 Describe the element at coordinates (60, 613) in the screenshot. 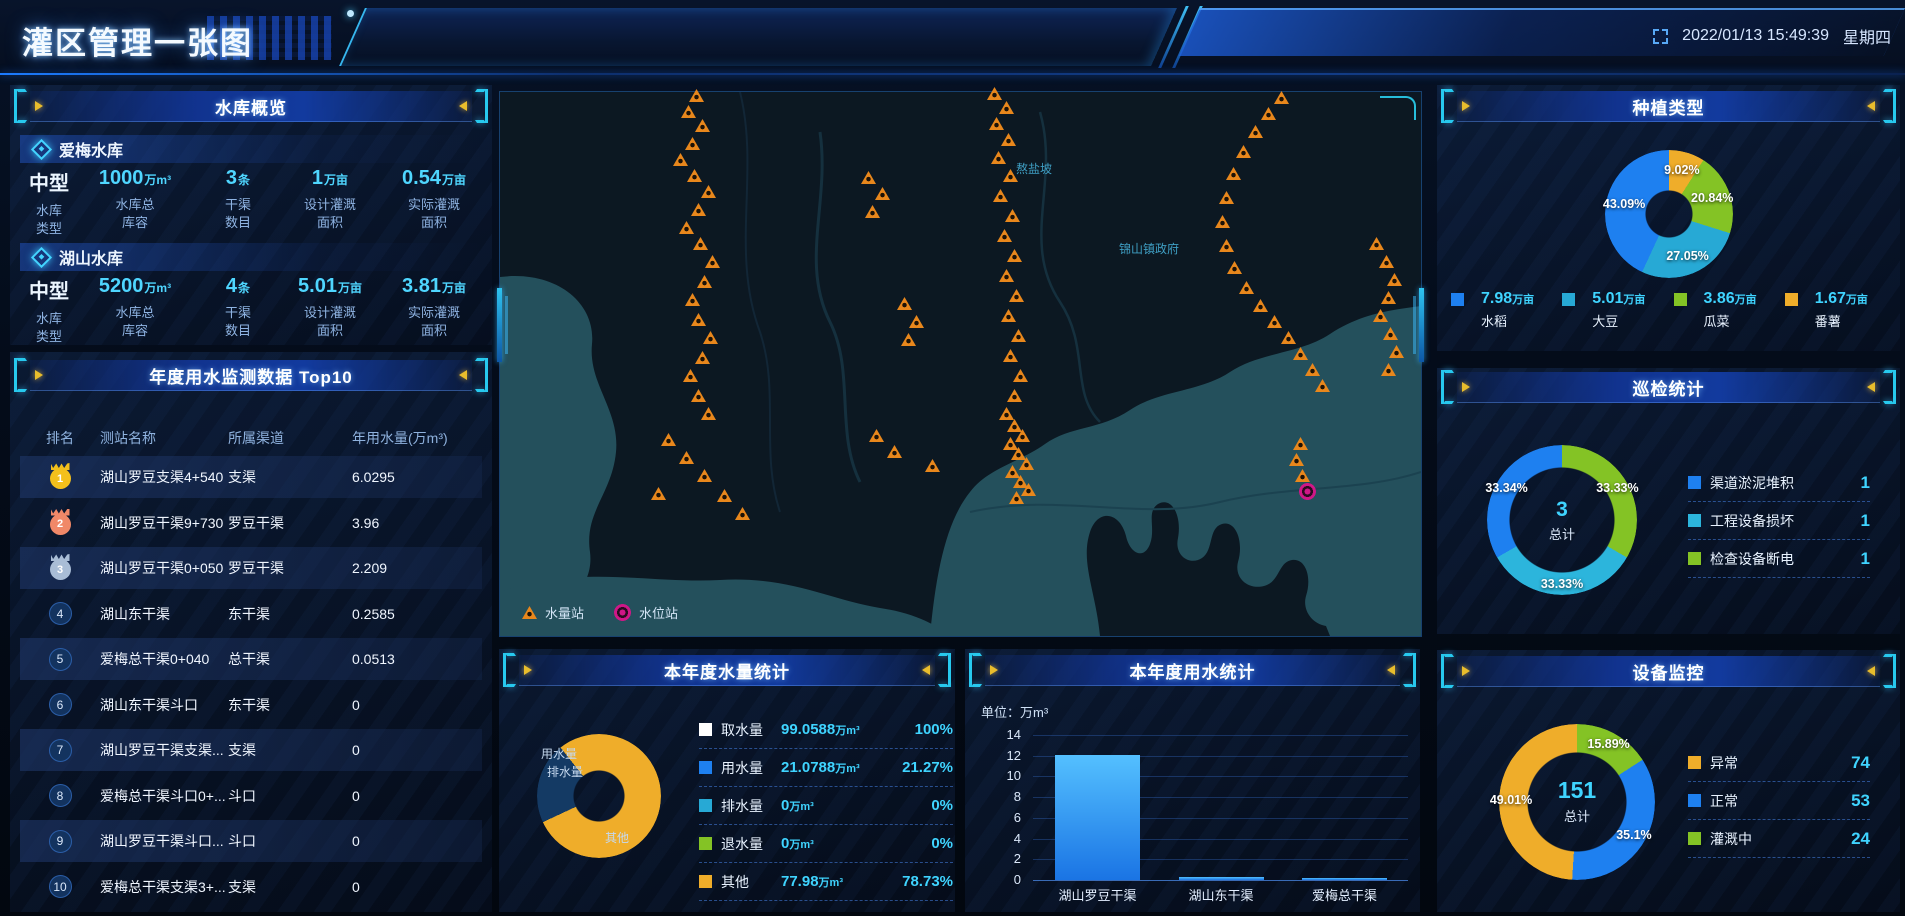

I see `rank-cell: 4` at that location.